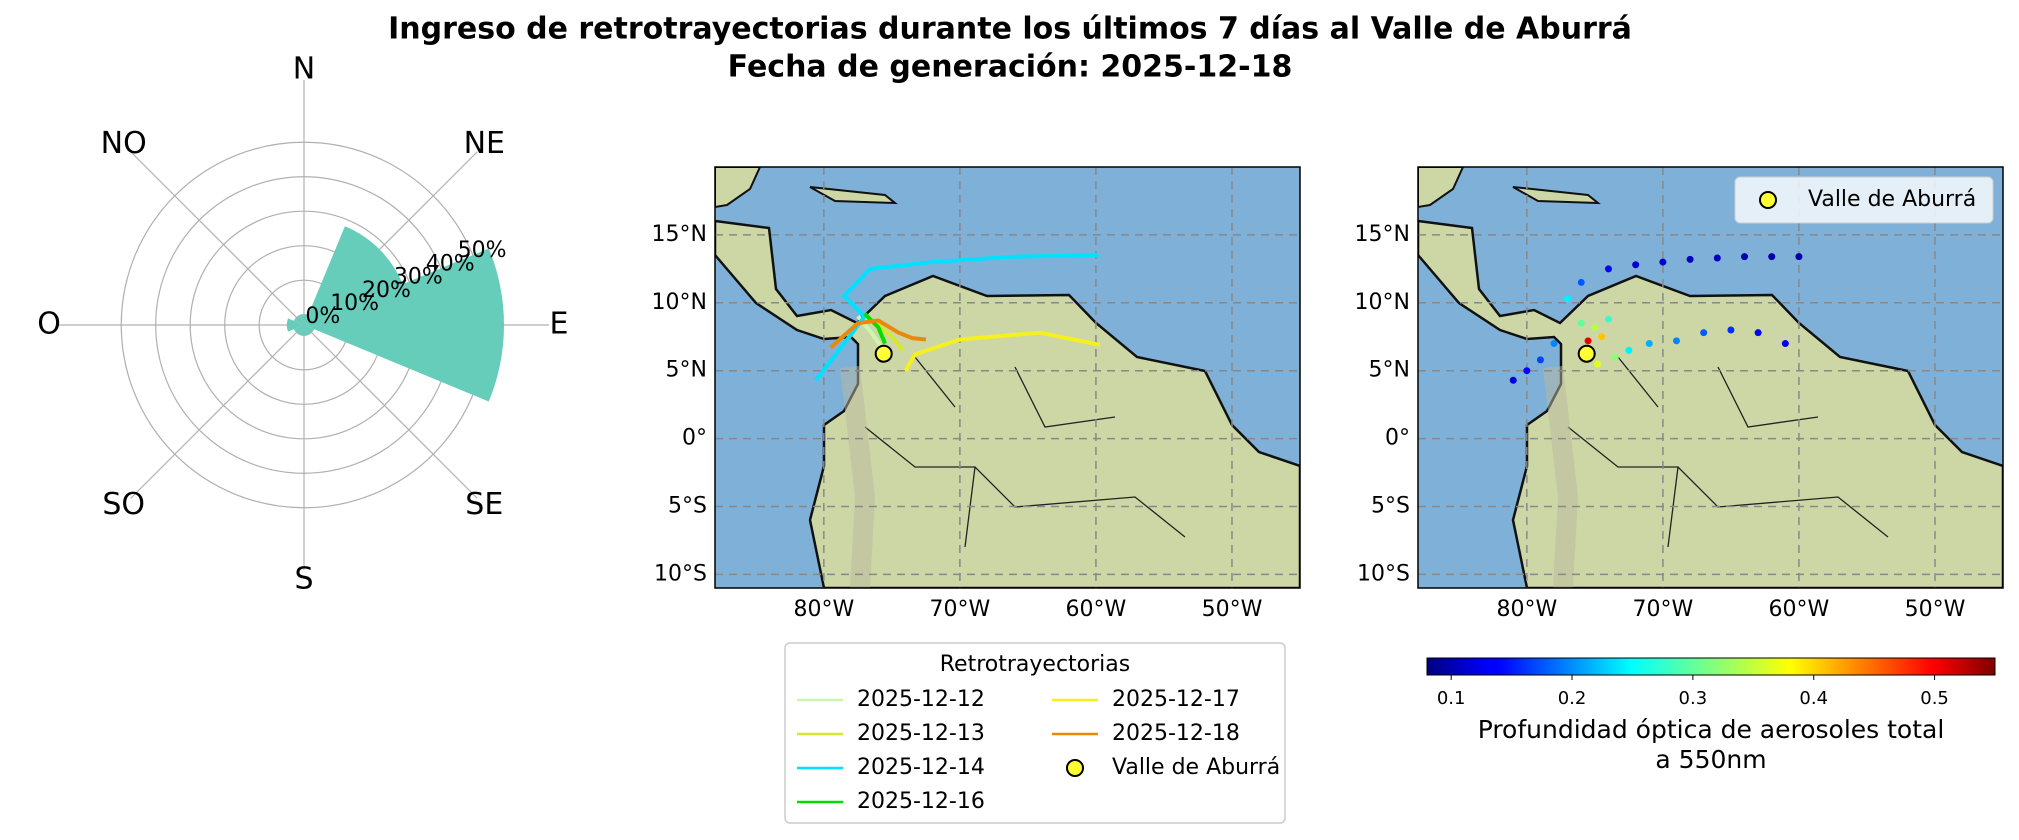 The height and width of the screenshot is (840, 2019). What do you see at coordinates (1934, 698) in the screenshot?
I see `colorbar-tick-label: 0.5` at bounding box center [1934, 698].